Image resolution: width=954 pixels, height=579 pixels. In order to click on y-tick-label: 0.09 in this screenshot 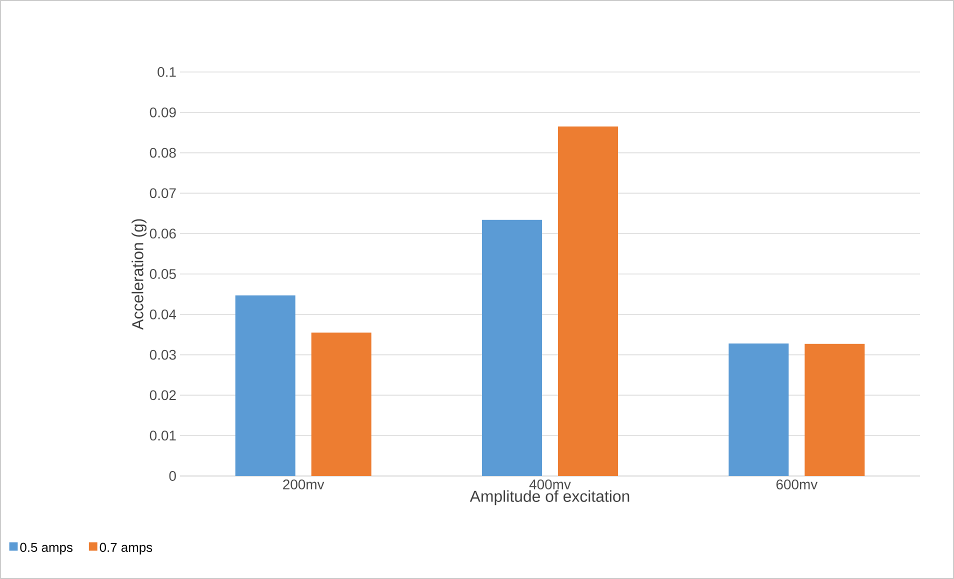, I will do `click(163, 112)`.